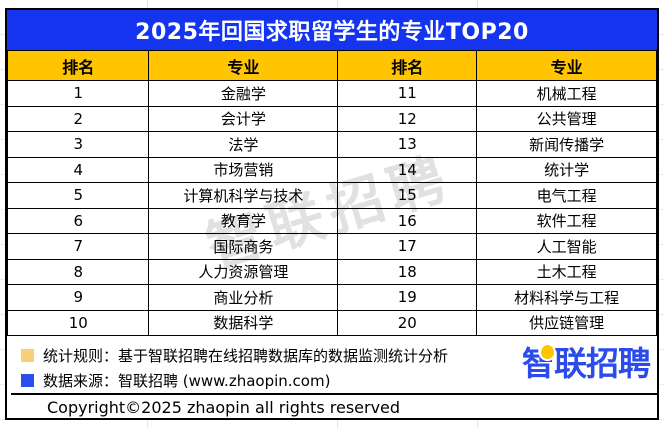 This screenshot has height=428, width=665. I want to click on table-row: 2 会计学 12 公共管理, so click(331, 118).